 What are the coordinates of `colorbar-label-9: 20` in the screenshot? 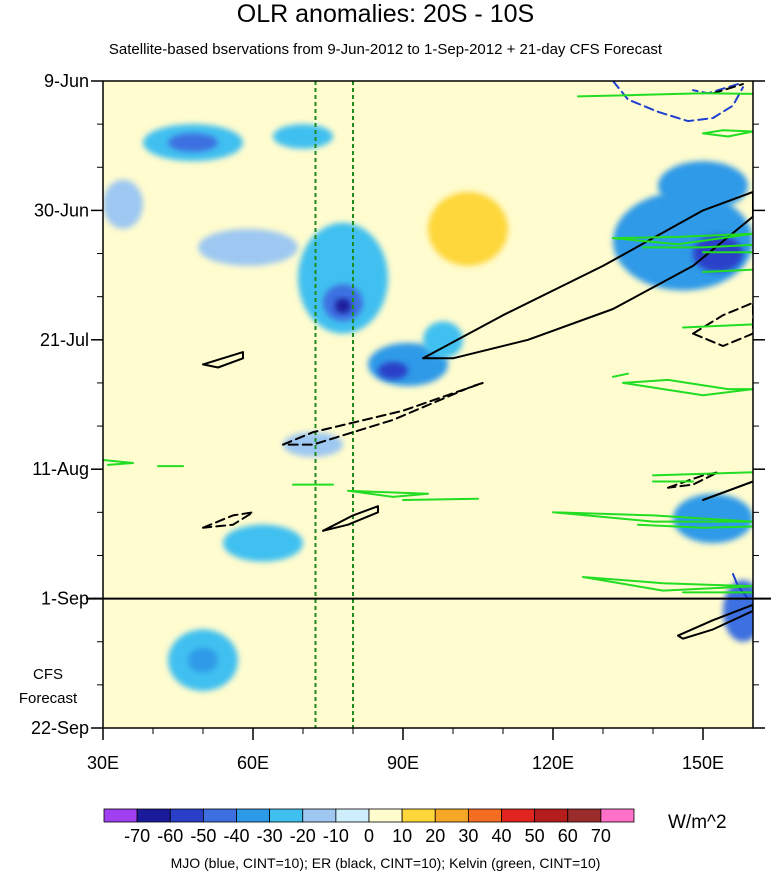 It's located at (435, 836).